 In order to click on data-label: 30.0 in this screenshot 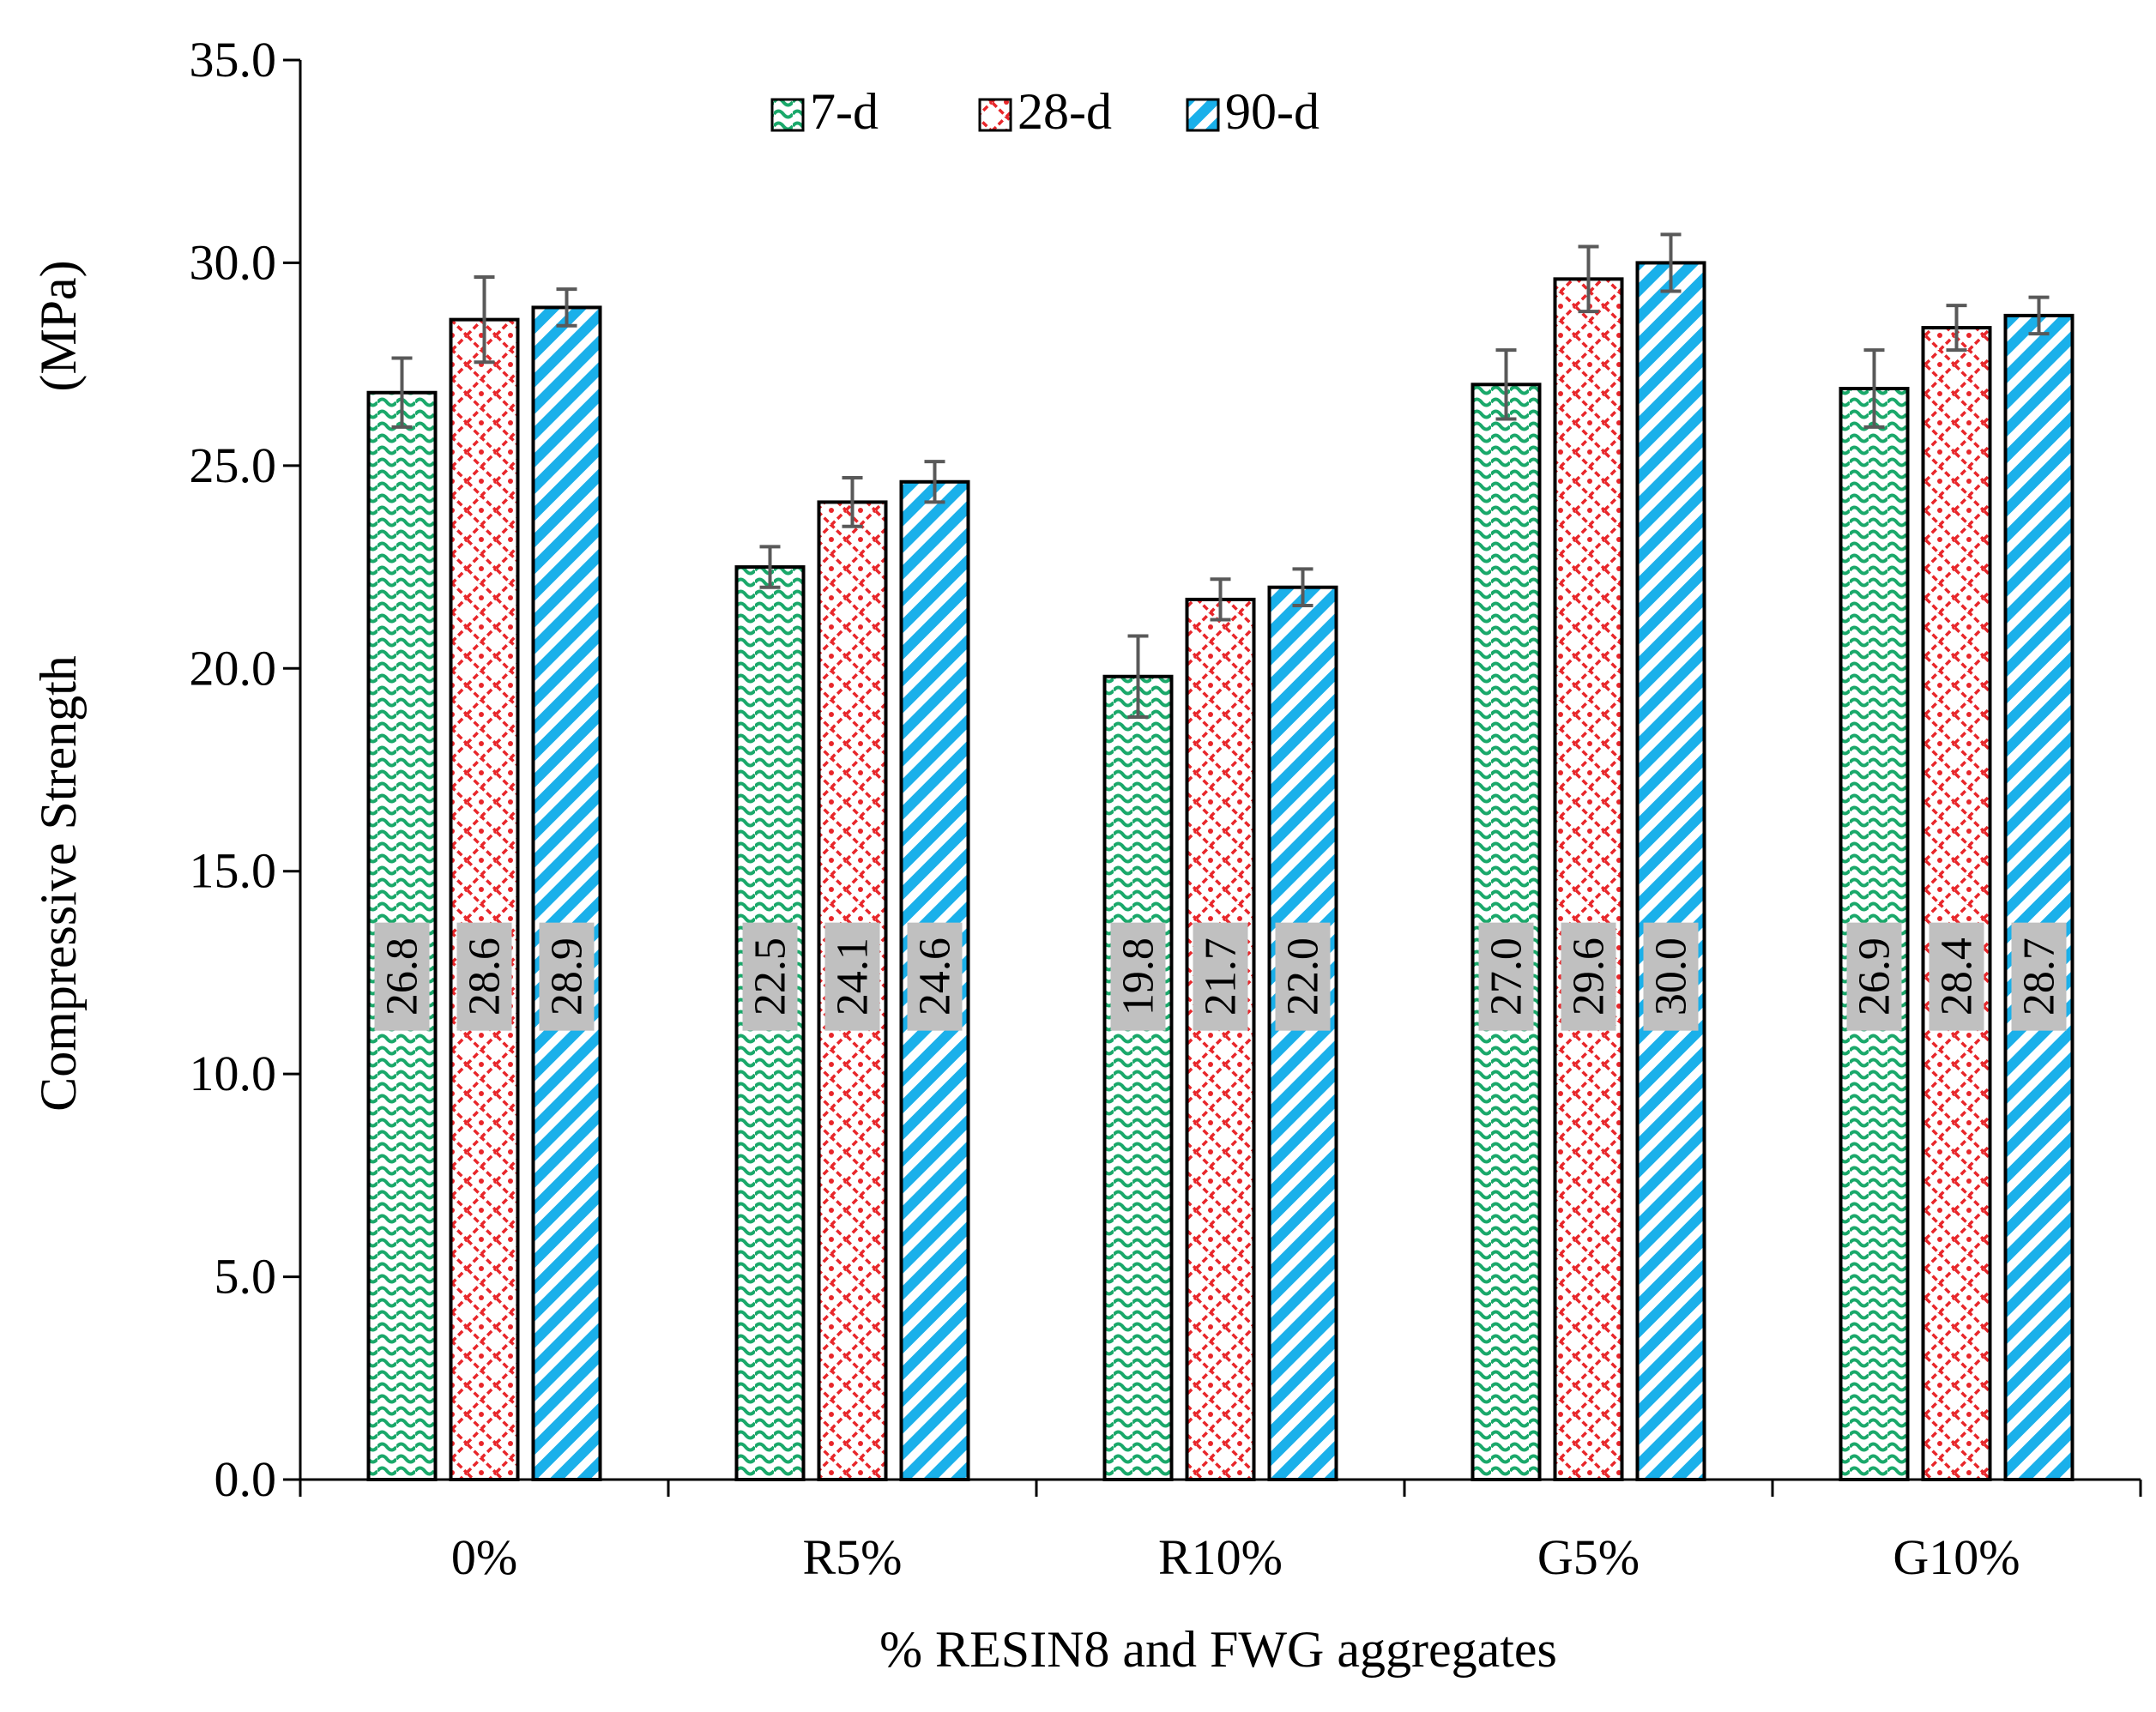, I will do `click(1671, 976)`.